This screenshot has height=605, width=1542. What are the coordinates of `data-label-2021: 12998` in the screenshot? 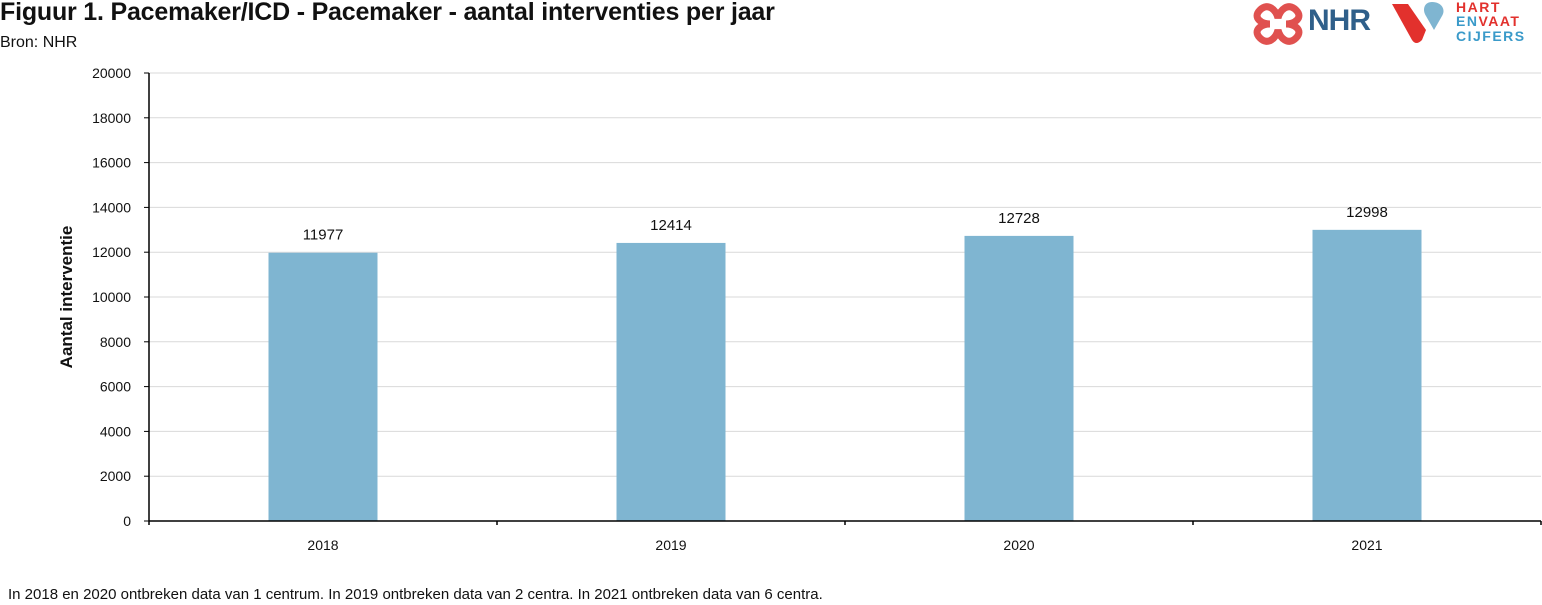 It's located at (1367, 212).